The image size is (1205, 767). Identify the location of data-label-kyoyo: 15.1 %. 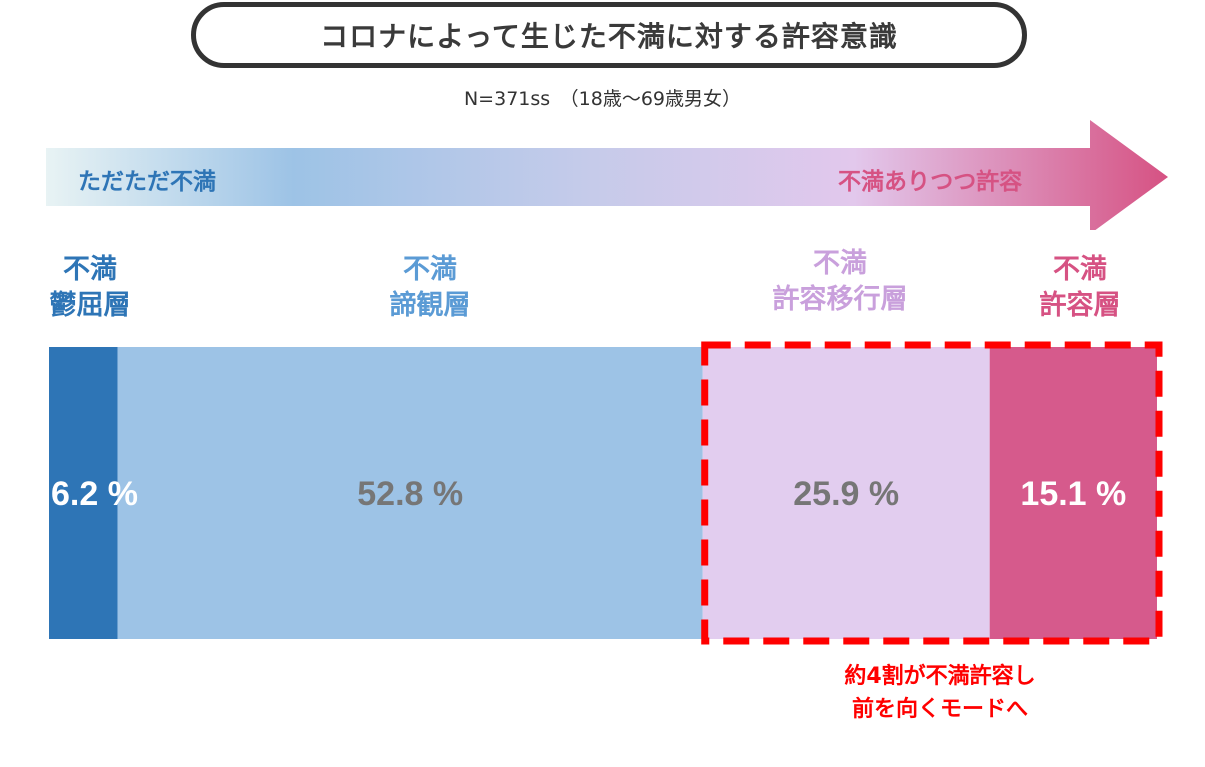
(1073, 494).